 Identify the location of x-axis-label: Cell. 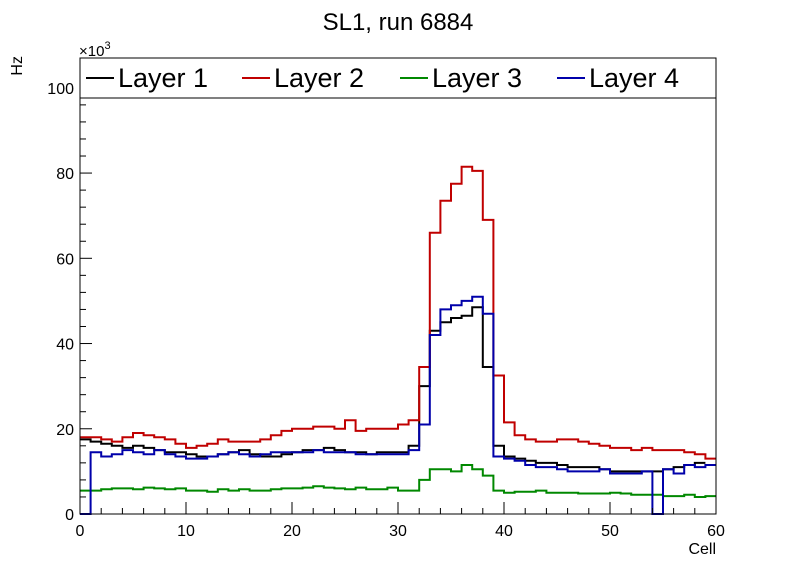
(702, 549).